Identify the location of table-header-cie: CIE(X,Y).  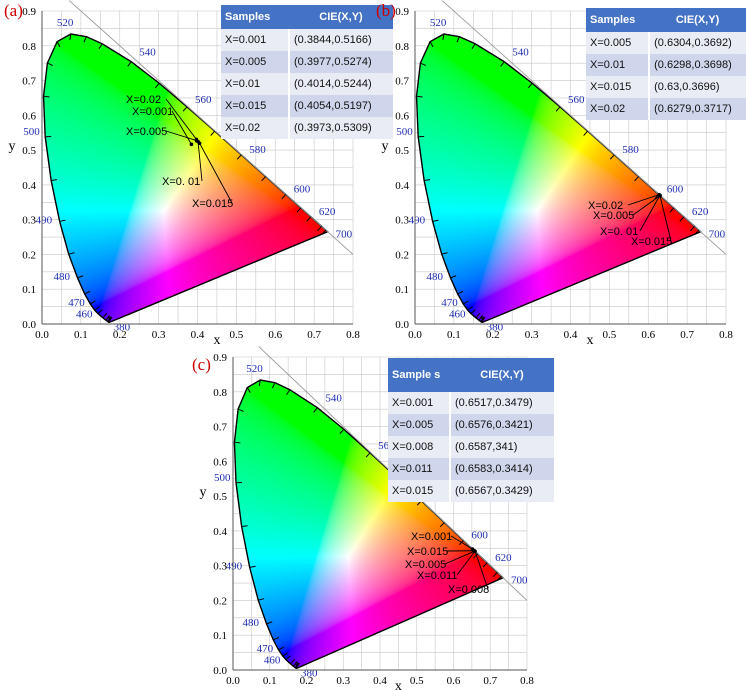
(697, 20).